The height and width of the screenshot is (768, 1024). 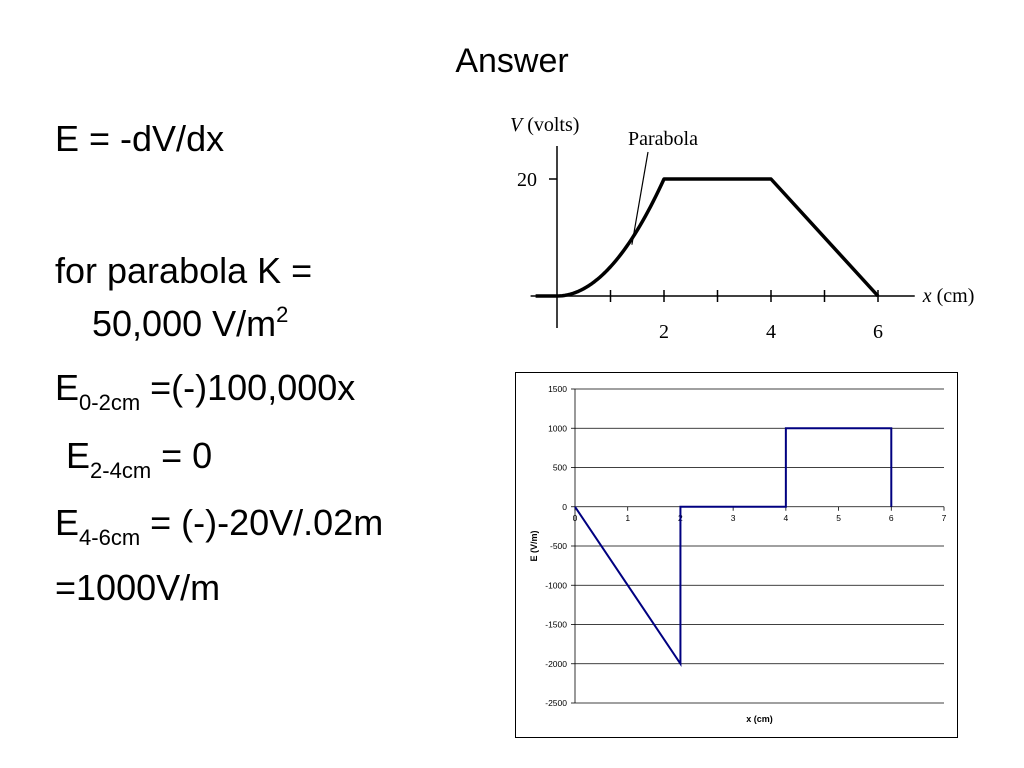 I want to click on slide-title: Answer, so click(x=512, y=61).